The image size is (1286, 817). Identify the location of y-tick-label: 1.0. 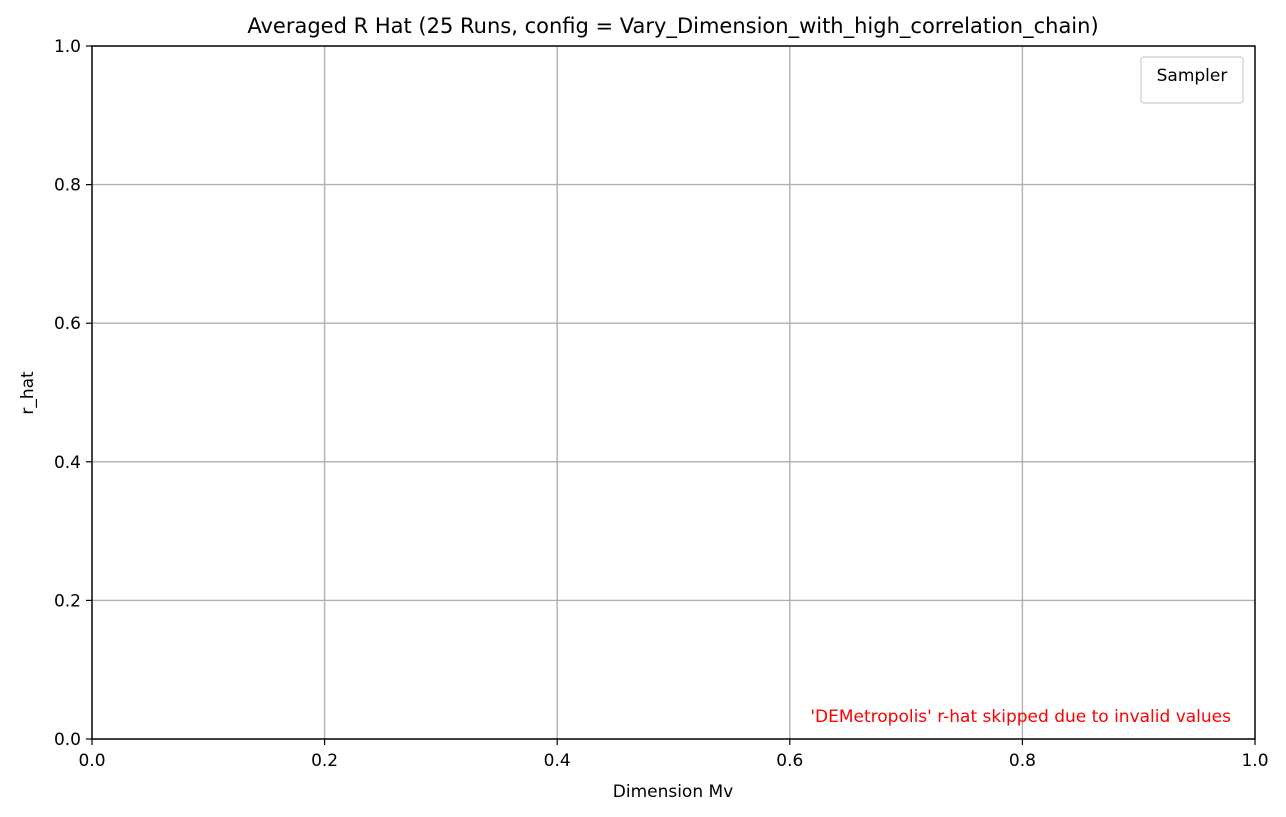
(67, 47).